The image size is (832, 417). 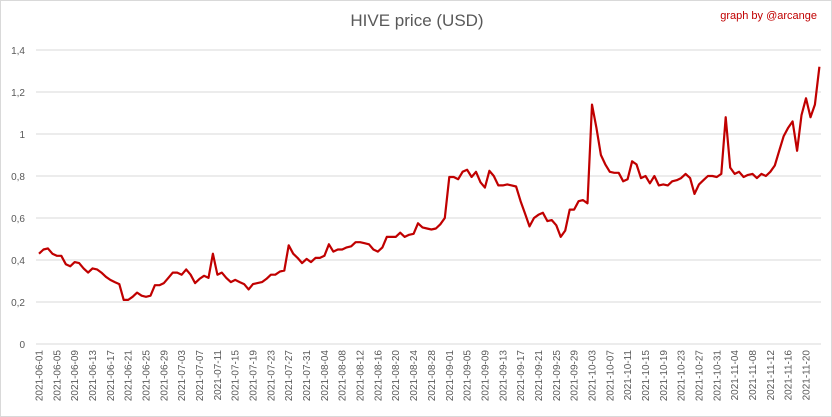 I want to click on x-tick-label: 2021-09-01, so click(x=450, y=376).